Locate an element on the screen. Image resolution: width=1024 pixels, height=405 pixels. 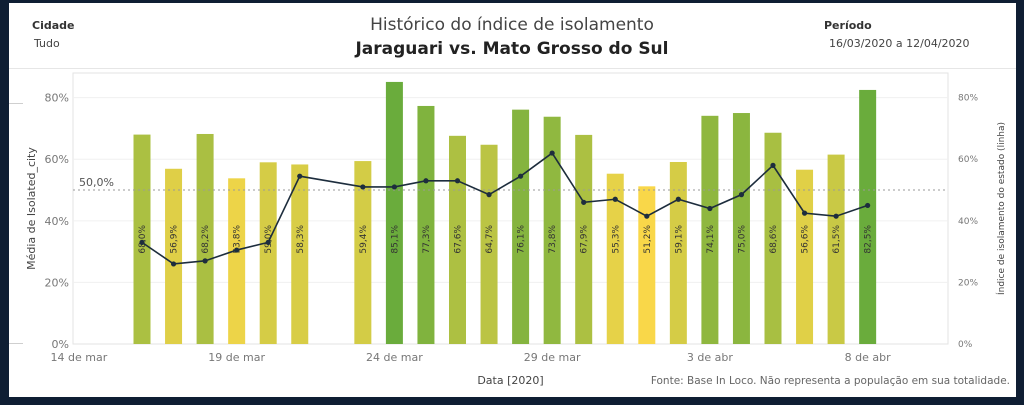
chart-title: Histórico do índice de isolamento is located at coordinates (512, 25).